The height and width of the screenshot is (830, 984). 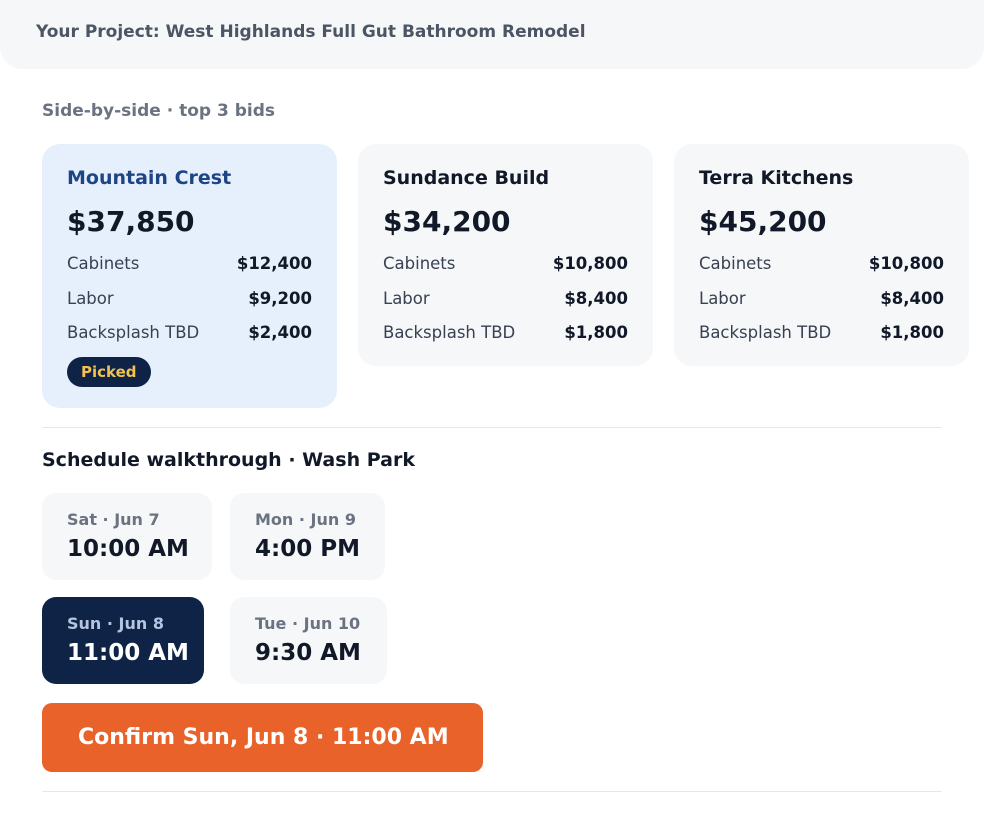 I want to click on bid-line-labor: Labor $9,200, so click(x=189, y=300).